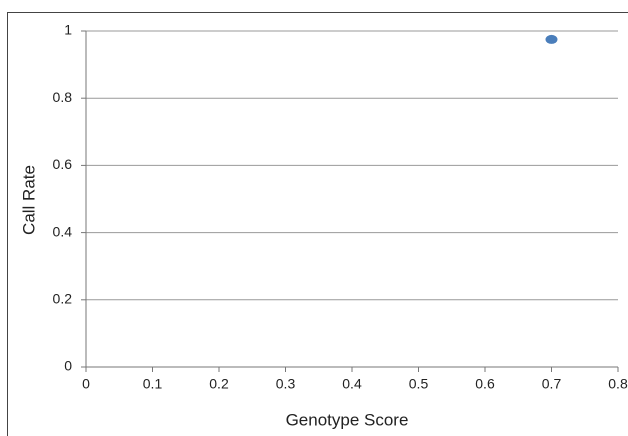 The image size is (628, 436). What do you see at coordinates (485, 384) in the screenshot?
I see `x-tick-label: 0.6` at bounding box center [485, 384].